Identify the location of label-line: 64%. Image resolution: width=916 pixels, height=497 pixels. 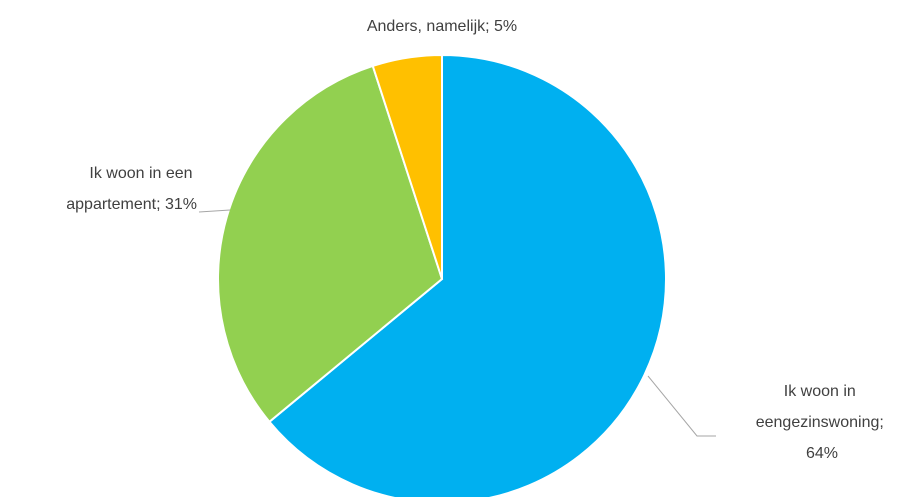
(822, 453).